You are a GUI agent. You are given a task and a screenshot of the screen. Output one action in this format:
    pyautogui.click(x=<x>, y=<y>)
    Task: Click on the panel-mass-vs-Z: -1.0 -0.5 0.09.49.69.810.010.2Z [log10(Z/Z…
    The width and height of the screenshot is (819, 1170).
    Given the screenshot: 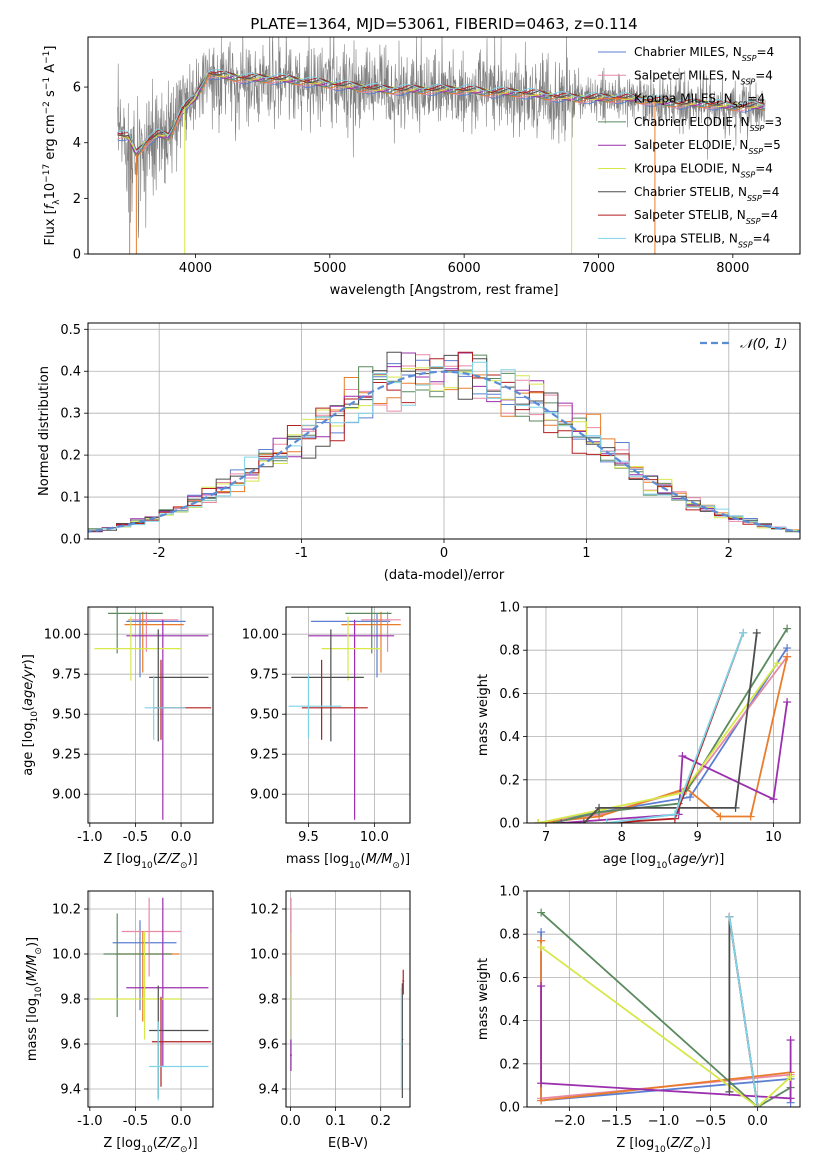 What is the action you would take?
    pyautogui.click(x=119, y=1022)
    